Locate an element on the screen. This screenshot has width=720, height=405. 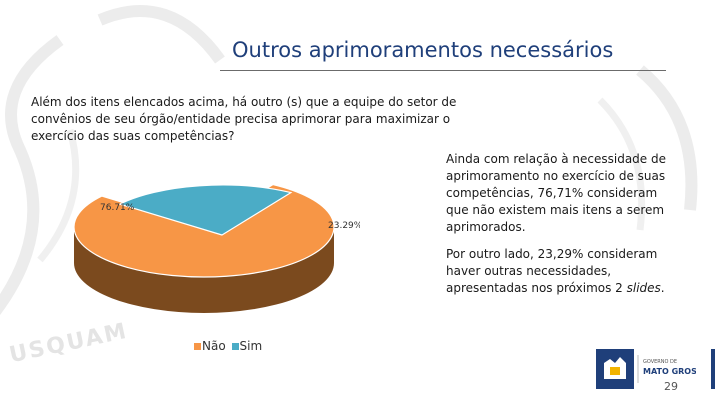
chart-legend: Não Sim is located at coordinates (229, 346).